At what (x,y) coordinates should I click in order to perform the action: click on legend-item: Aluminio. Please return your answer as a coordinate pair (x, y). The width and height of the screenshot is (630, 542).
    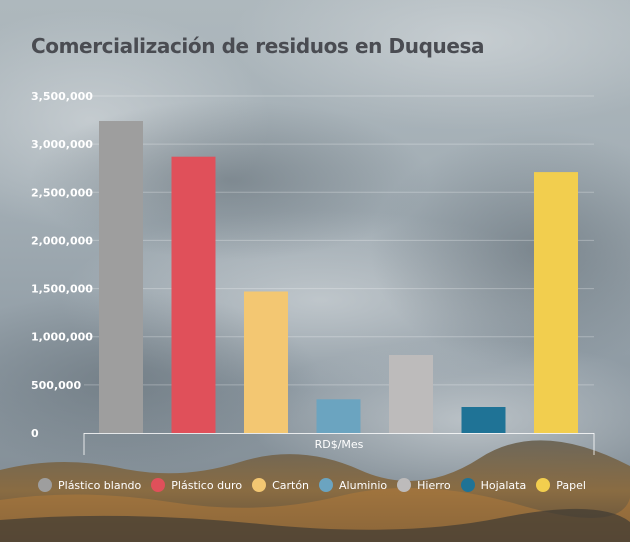
    Looking at the image, I should click on (353, 485).